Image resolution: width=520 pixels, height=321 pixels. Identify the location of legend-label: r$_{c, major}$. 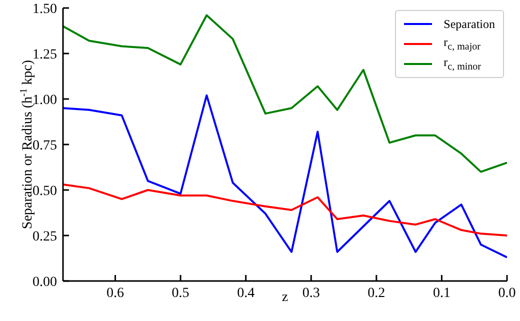
(462, 44).